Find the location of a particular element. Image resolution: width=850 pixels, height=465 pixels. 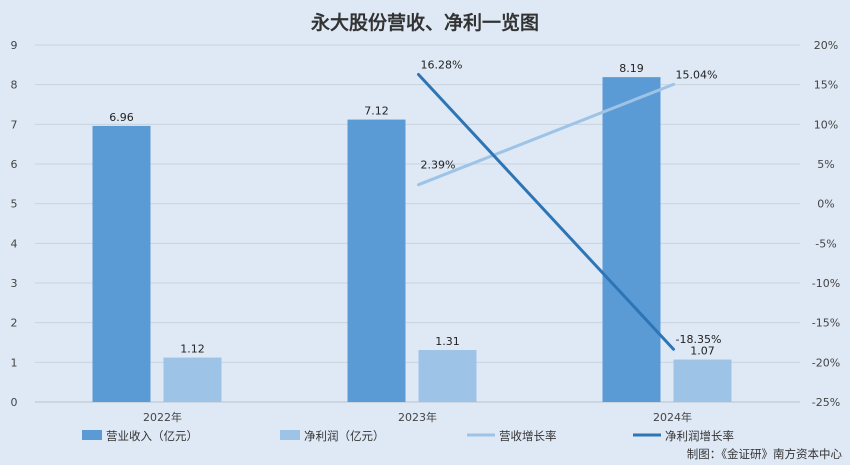

y-right-tick-label: -15% is located at coordinates (826, 323).